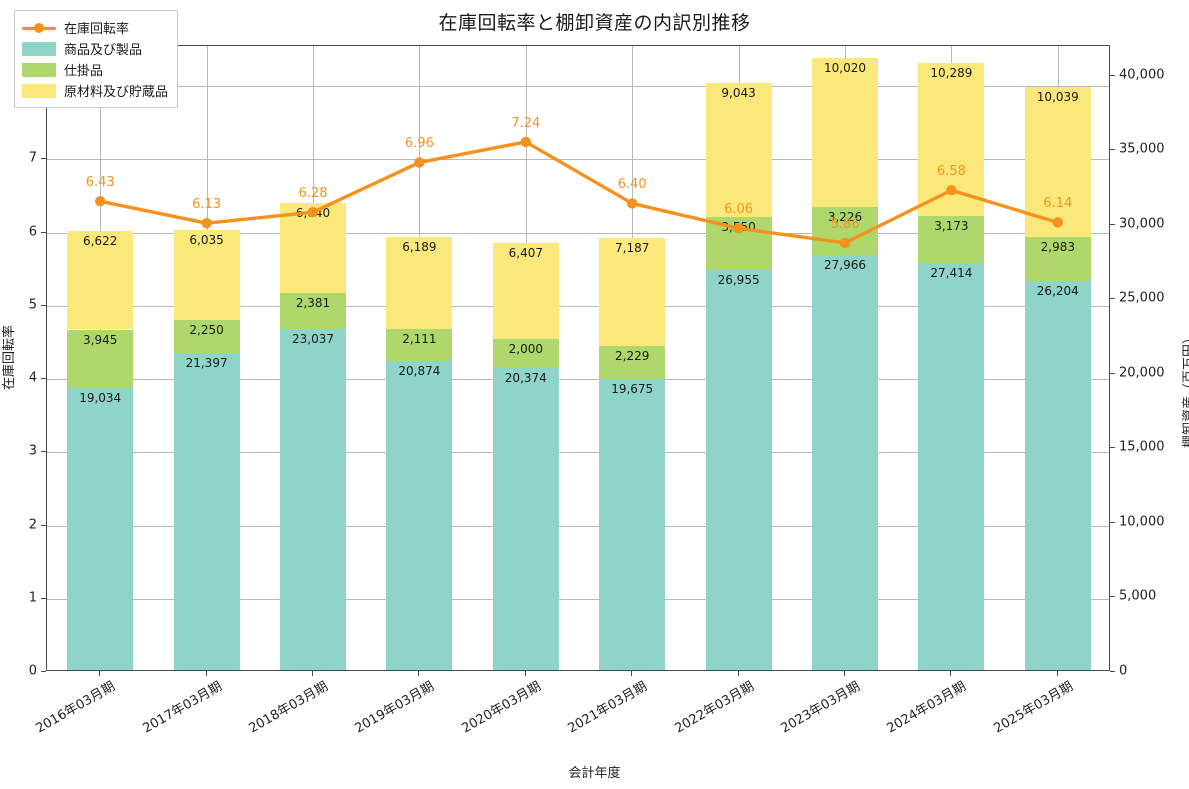 This screenshot has height=789, width=1189. What do you see at coordinates (206, 239) in the screenshot?
I see `bar-value-label: 6,035` at bounding box center [206, 239].